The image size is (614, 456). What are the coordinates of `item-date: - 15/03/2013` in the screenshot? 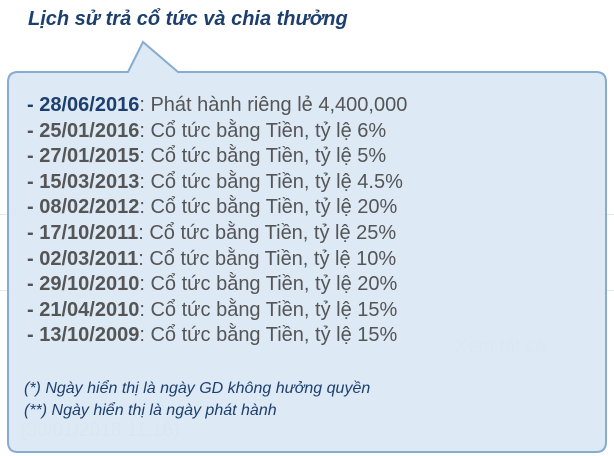 It's located at (83, 181).